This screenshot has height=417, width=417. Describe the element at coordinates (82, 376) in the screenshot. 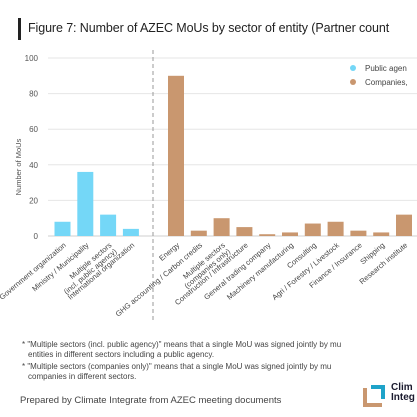

I see `footnote-2-cont: companies in different sectors.` at that location.